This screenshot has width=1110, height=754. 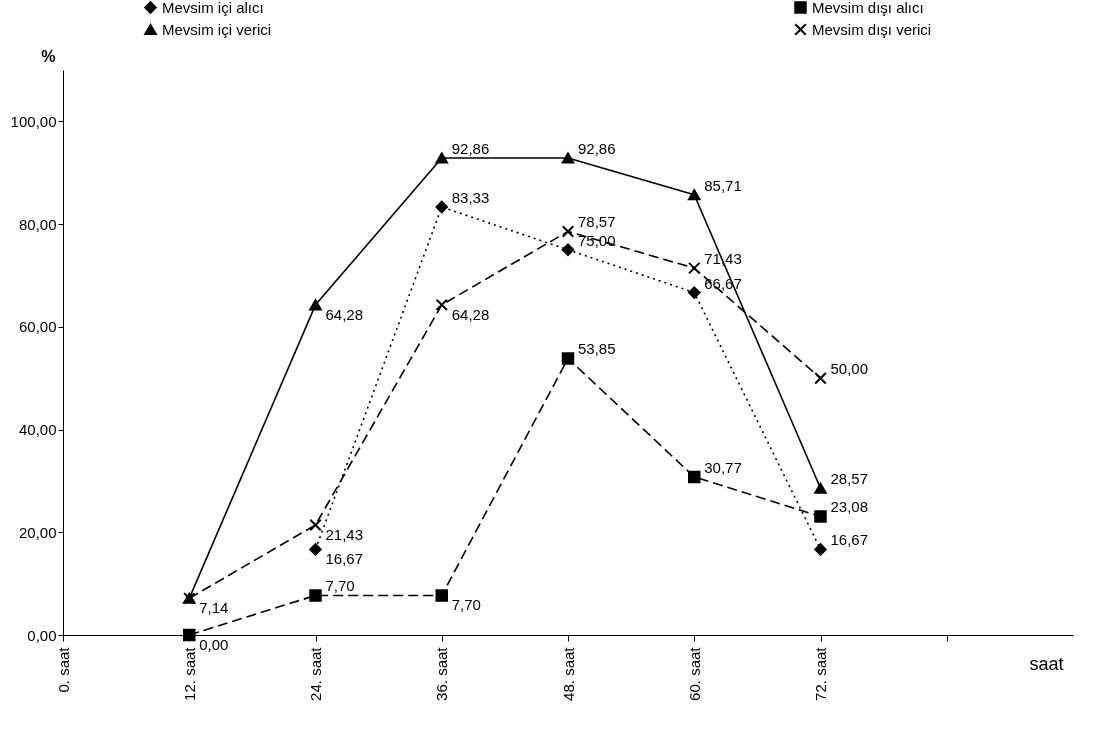 What do you see at coordinates (849, 507) in the screenshot?
I see `data-label: 23,08` at bounding box center [849, 507].